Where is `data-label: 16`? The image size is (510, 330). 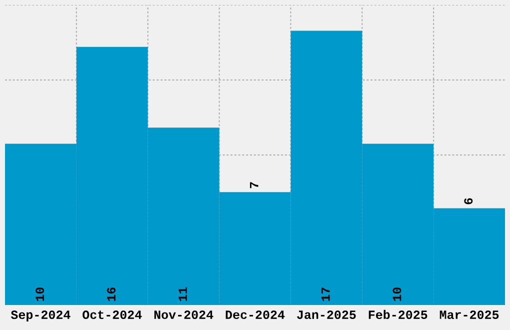 data-label: 16 is located at coordinates (111, 294).